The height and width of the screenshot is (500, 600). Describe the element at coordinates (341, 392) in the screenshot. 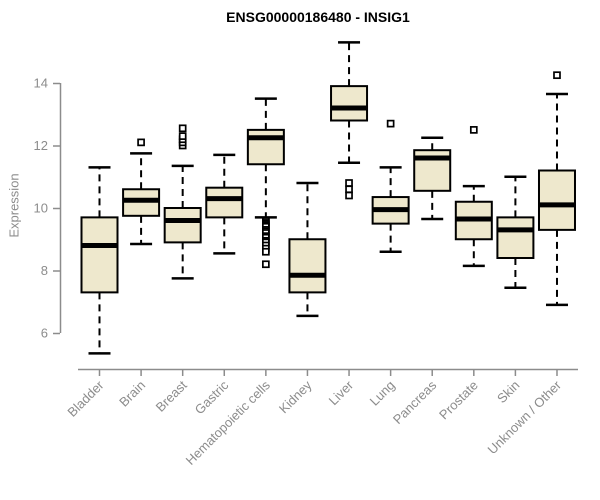

I see `x-category-label-liver: Liver` at that location.